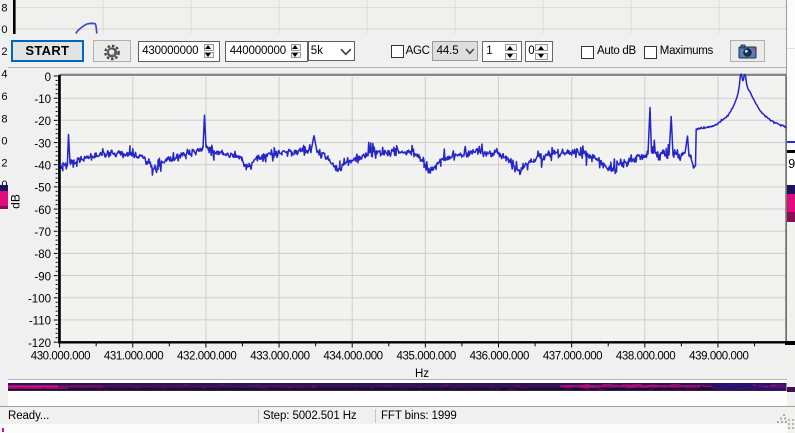 Image resolution: width=795 pixels, height=433 pixels. I want to click on svg-text: 437.000.000, so click(572, 357).